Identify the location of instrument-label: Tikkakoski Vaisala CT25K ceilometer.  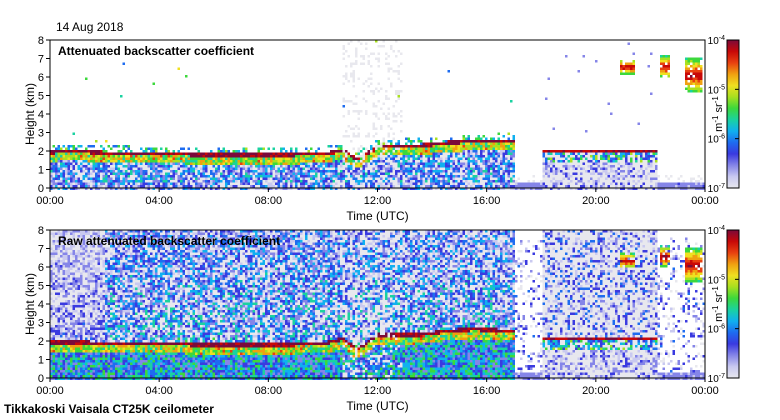
(109, 409).